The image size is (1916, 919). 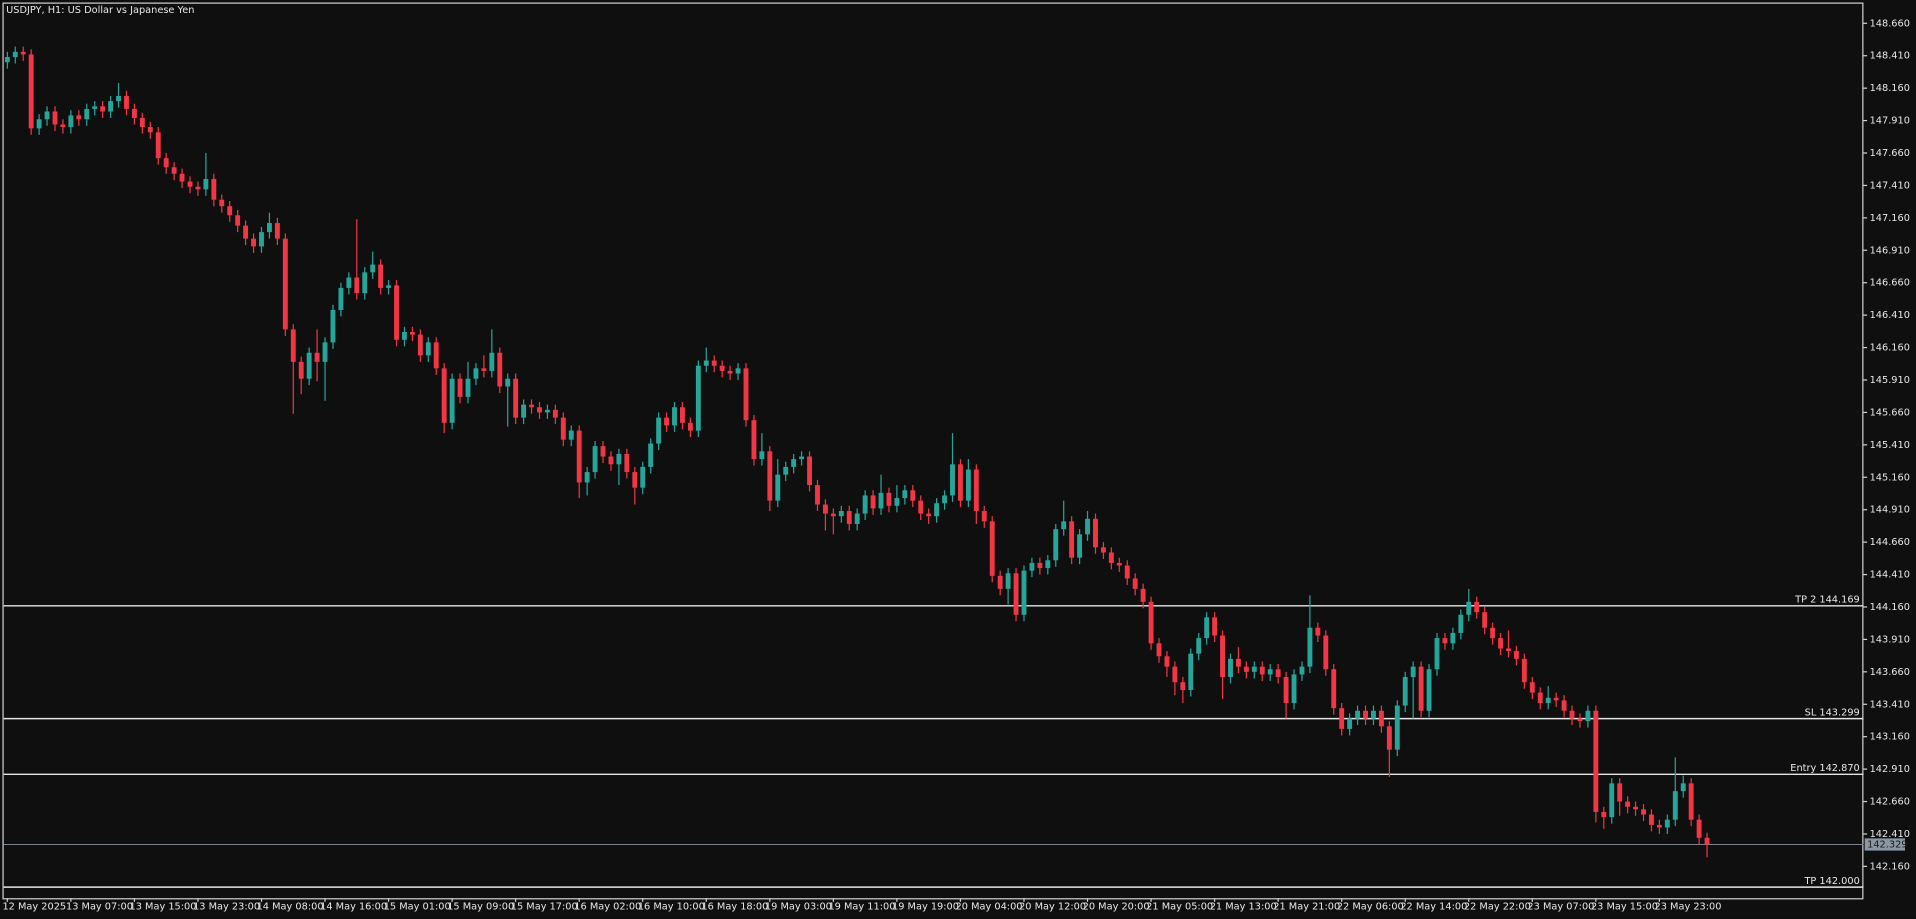 What do you see at coordinates (1890, 315) in the screenshot?
I see `y-tick-label: 146.410` at bounding box center [1890, 315].